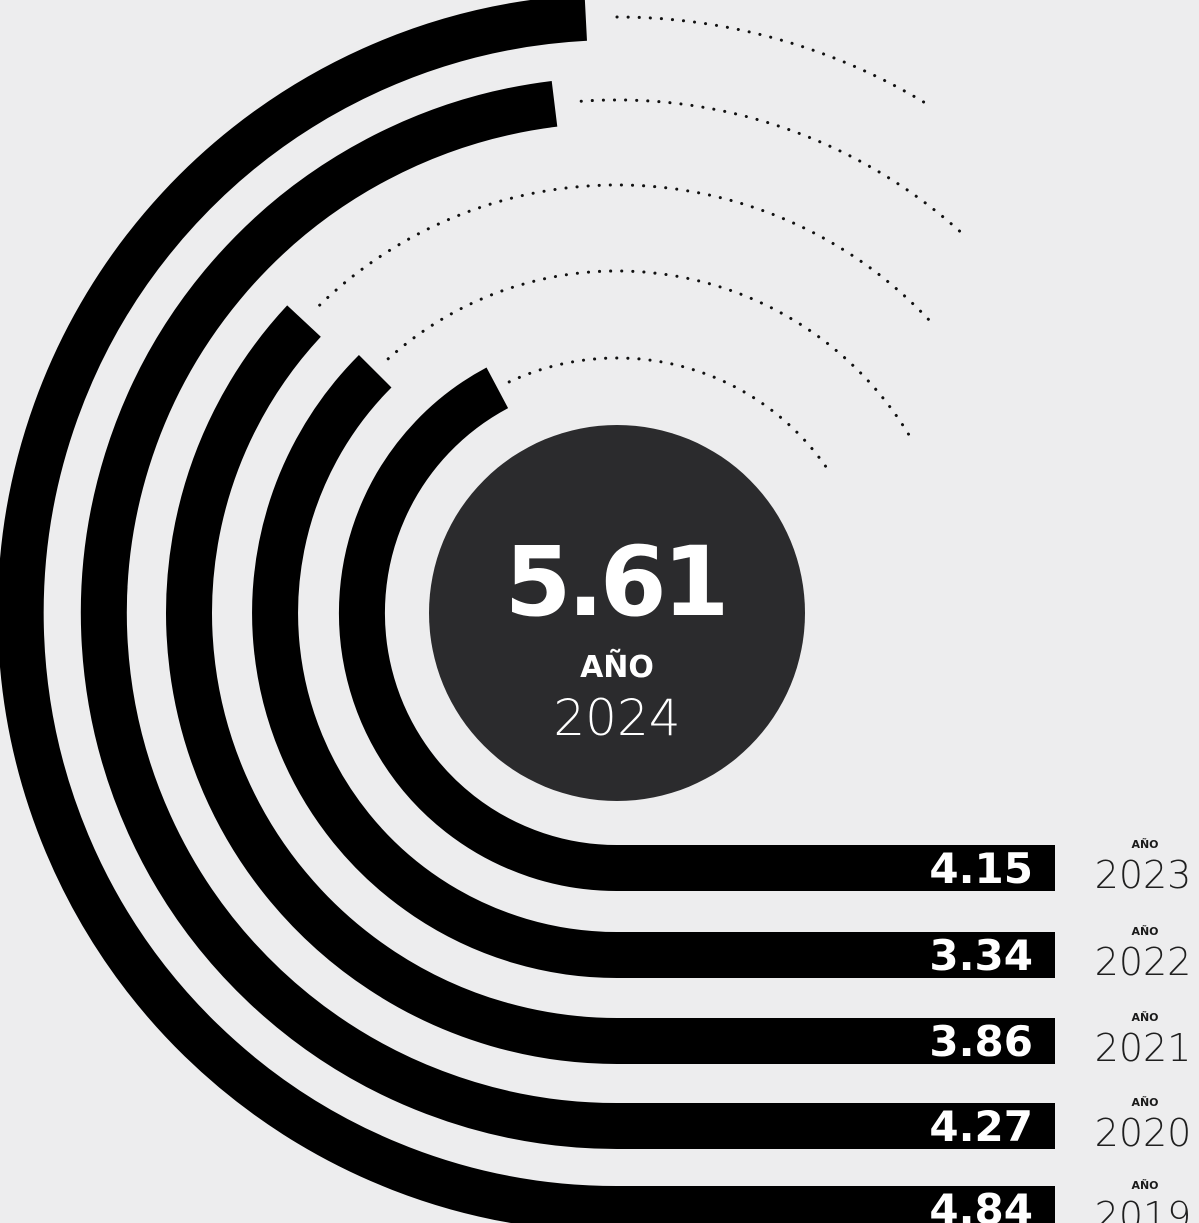  What do you see at coordinates (1144, 844) in the screenshot?
I see `category-label-2023: AÑO` at bounding box center [1144, 844].